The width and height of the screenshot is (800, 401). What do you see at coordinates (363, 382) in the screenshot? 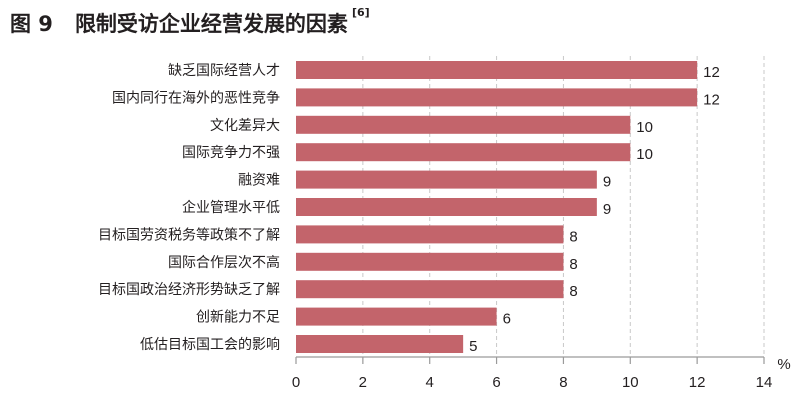
I see `x-tick-label: 2` at bounding box center [363, 382].